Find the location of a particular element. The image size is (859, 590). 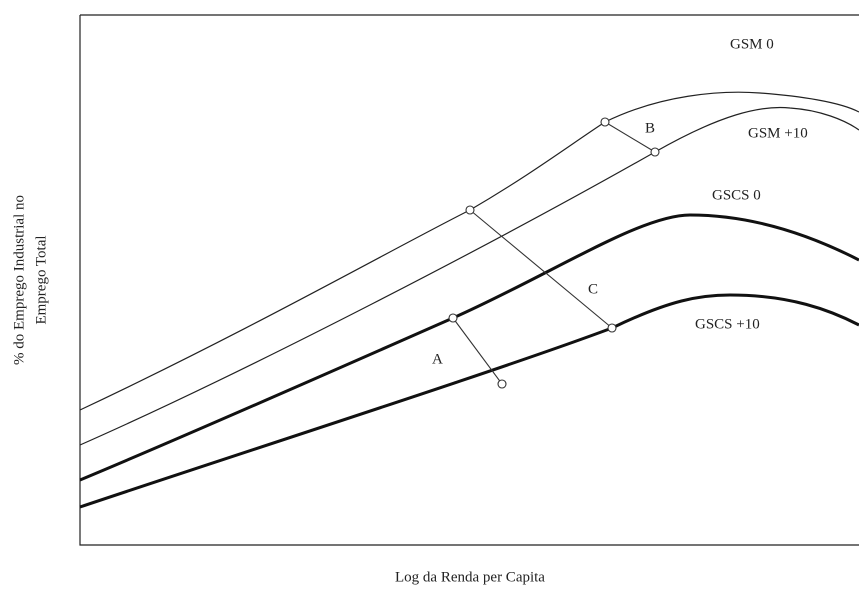

shift-label: A is located at coordinates (437, 359).